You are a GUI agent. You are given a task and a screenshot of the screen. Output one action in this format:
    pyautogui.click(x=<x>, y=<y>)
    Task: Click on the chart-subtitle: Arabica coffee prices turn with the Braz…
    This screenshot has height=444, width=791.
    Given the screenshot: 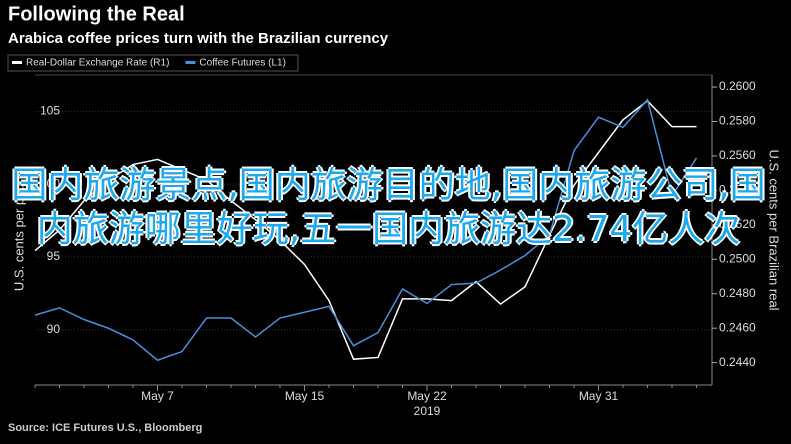 What is the action you would take?
    pyautogui.click(x=198, y=38)
    